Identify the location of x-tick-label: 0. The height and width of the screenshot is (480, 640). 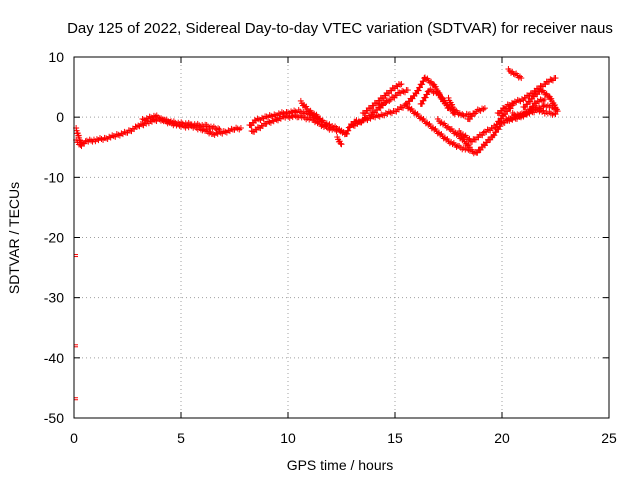
(74, 438).